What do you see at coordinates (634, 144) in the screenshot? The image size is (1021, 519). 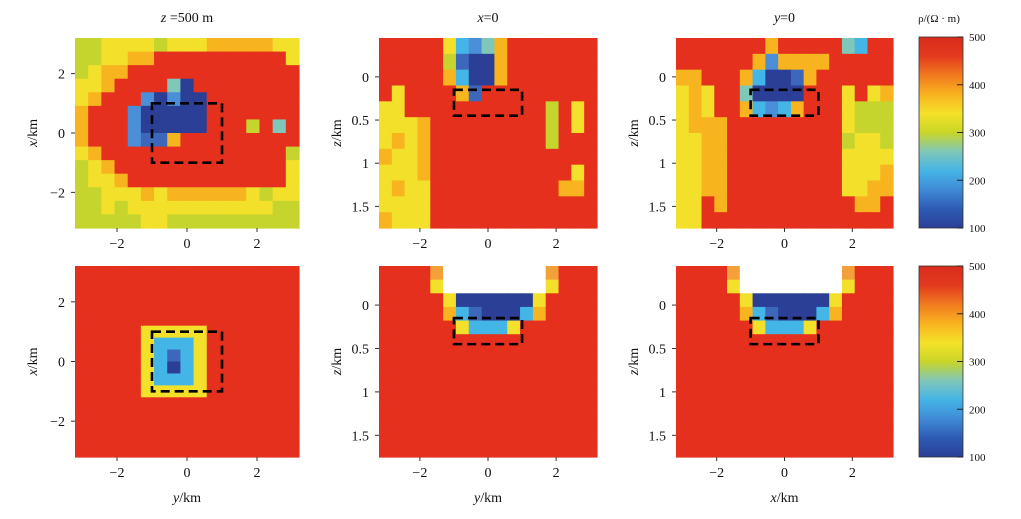 I see `y-axis-label-var: z` at bounding box center [634, 144].